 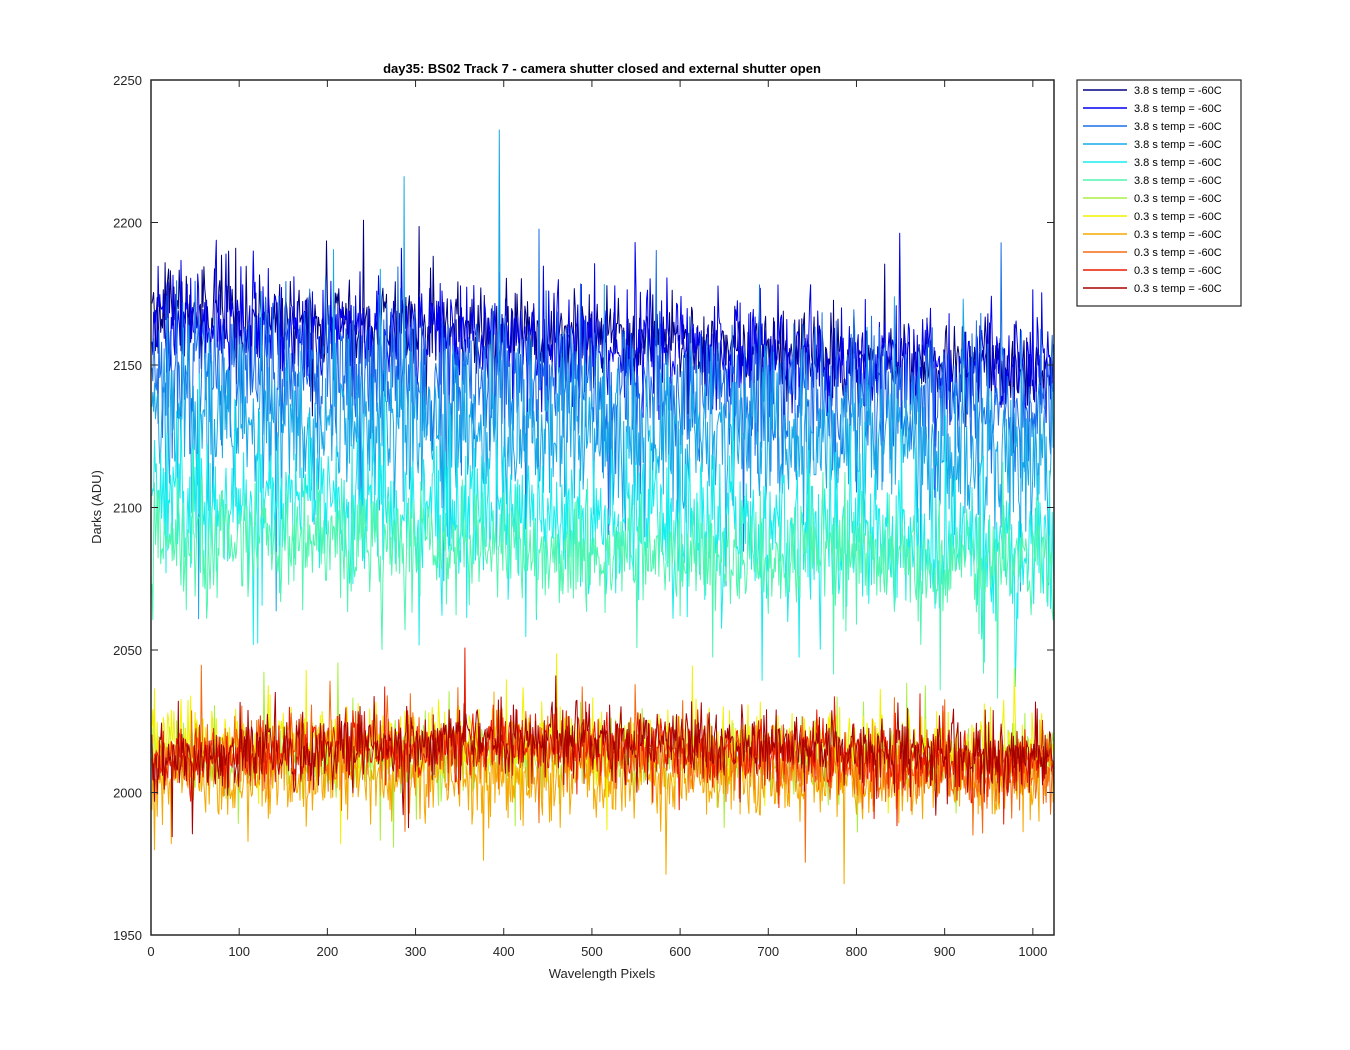 I want to click on legend-box, so click(x=1159, y=193).